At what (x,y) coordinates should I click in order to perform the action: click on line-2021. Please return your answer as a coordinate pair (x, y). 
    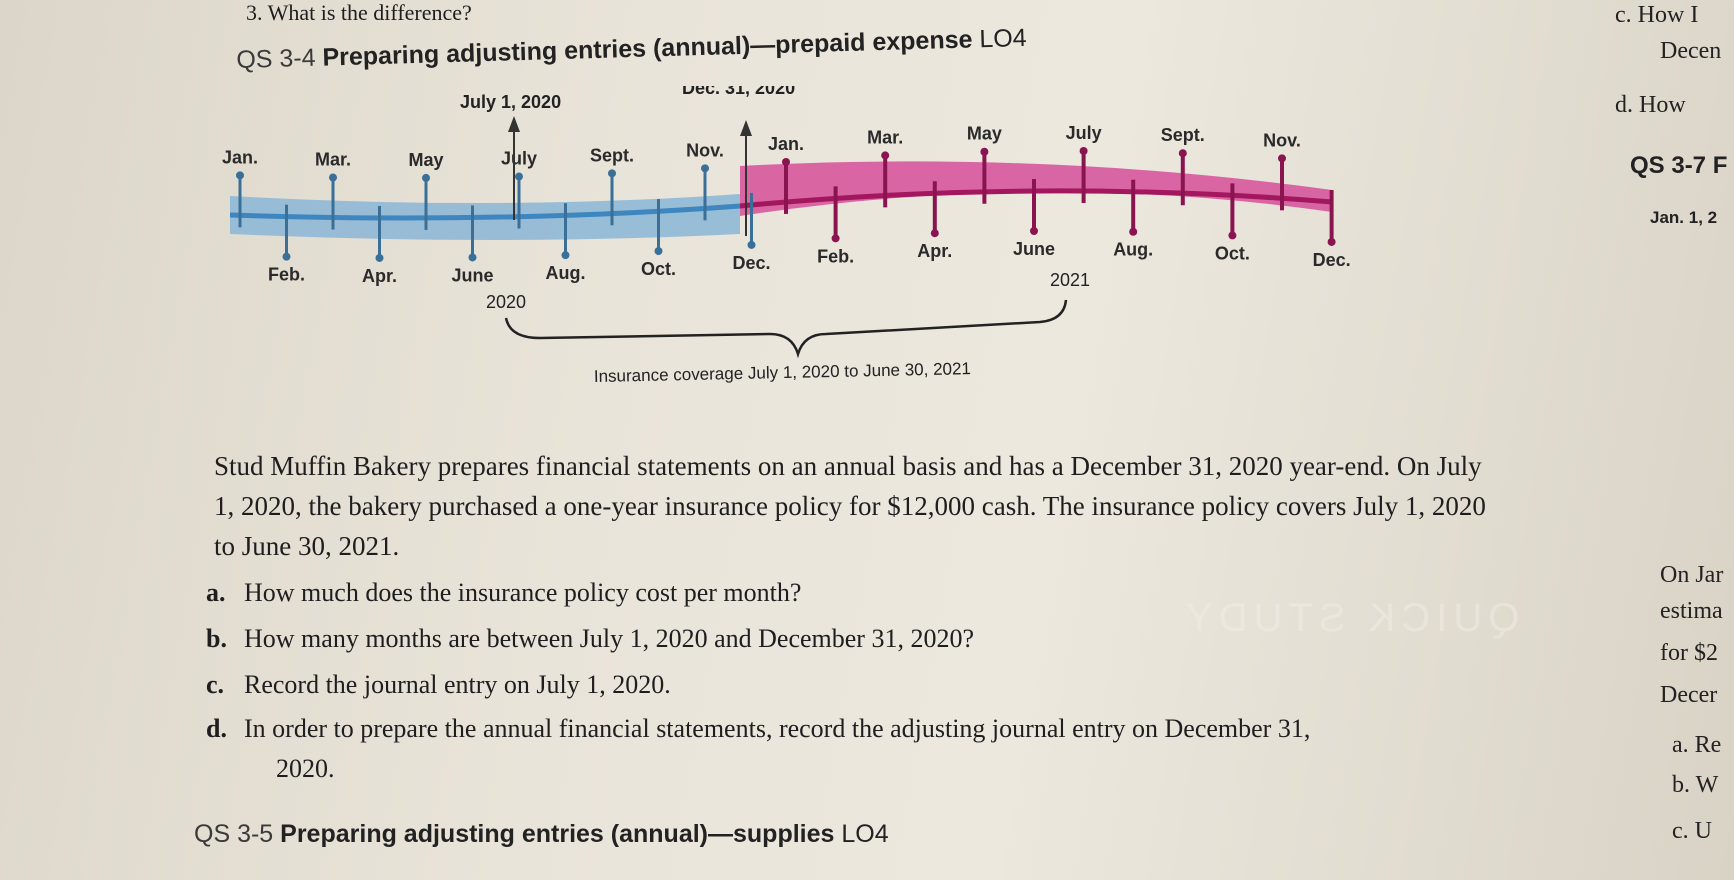
    Looking at the image, I should click on (1036, 198).